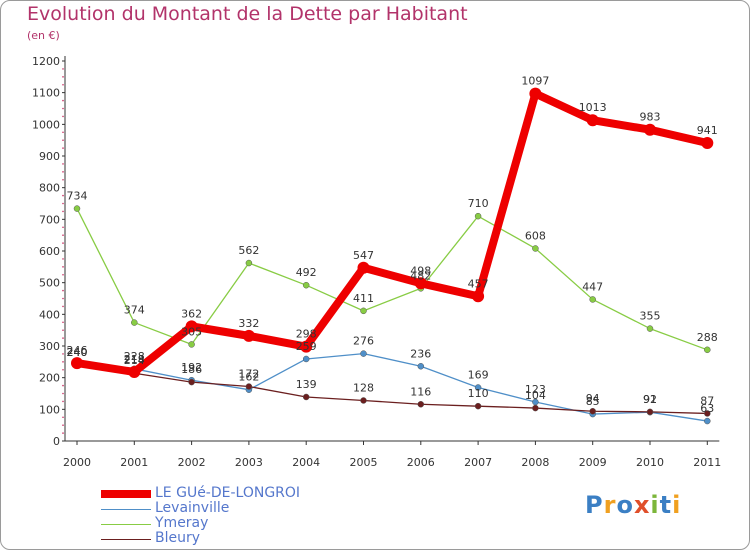  What do you see at coordinates (478, 374) in the screenshot?
I see `data-label: 169` at bounding box center [478, 374].